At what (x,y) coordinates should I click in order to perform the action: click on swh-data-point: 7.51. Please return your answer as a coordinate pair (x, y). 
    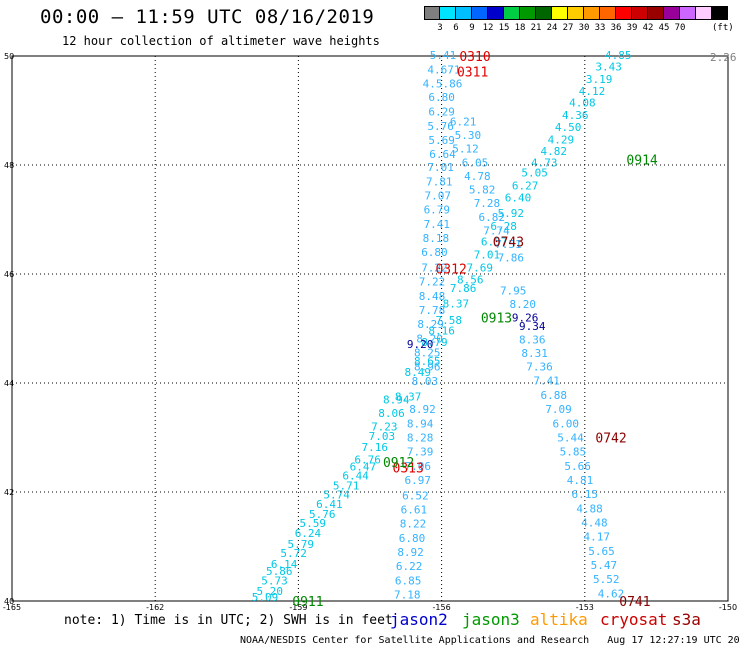
    Looking at the image, I should click on (508, 244).